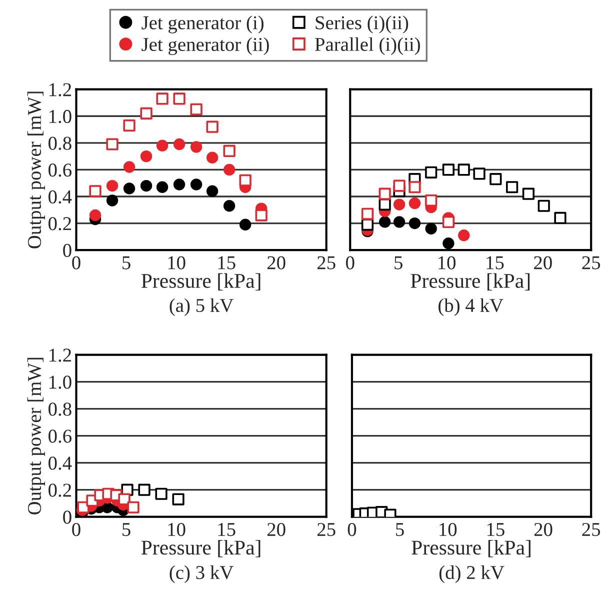 The width and height of the screenshot is (610, 616). I want to click on legend-label: Jet generator (ii), so click(205, 46).